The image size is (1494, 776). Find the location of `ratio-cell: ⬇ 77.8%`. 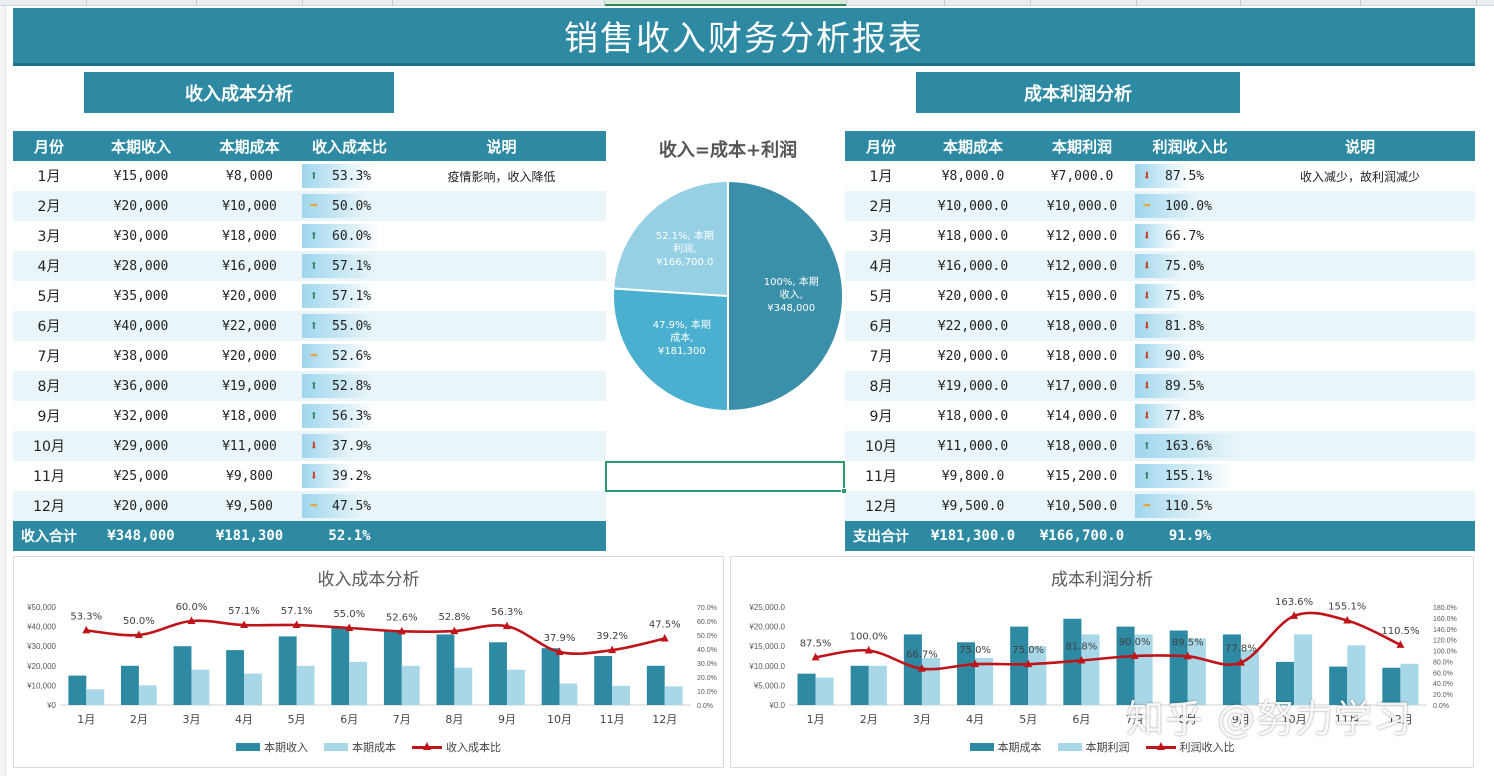

ratio-cell: ⬇ 77.8% is located at coordinates (1190, 416).